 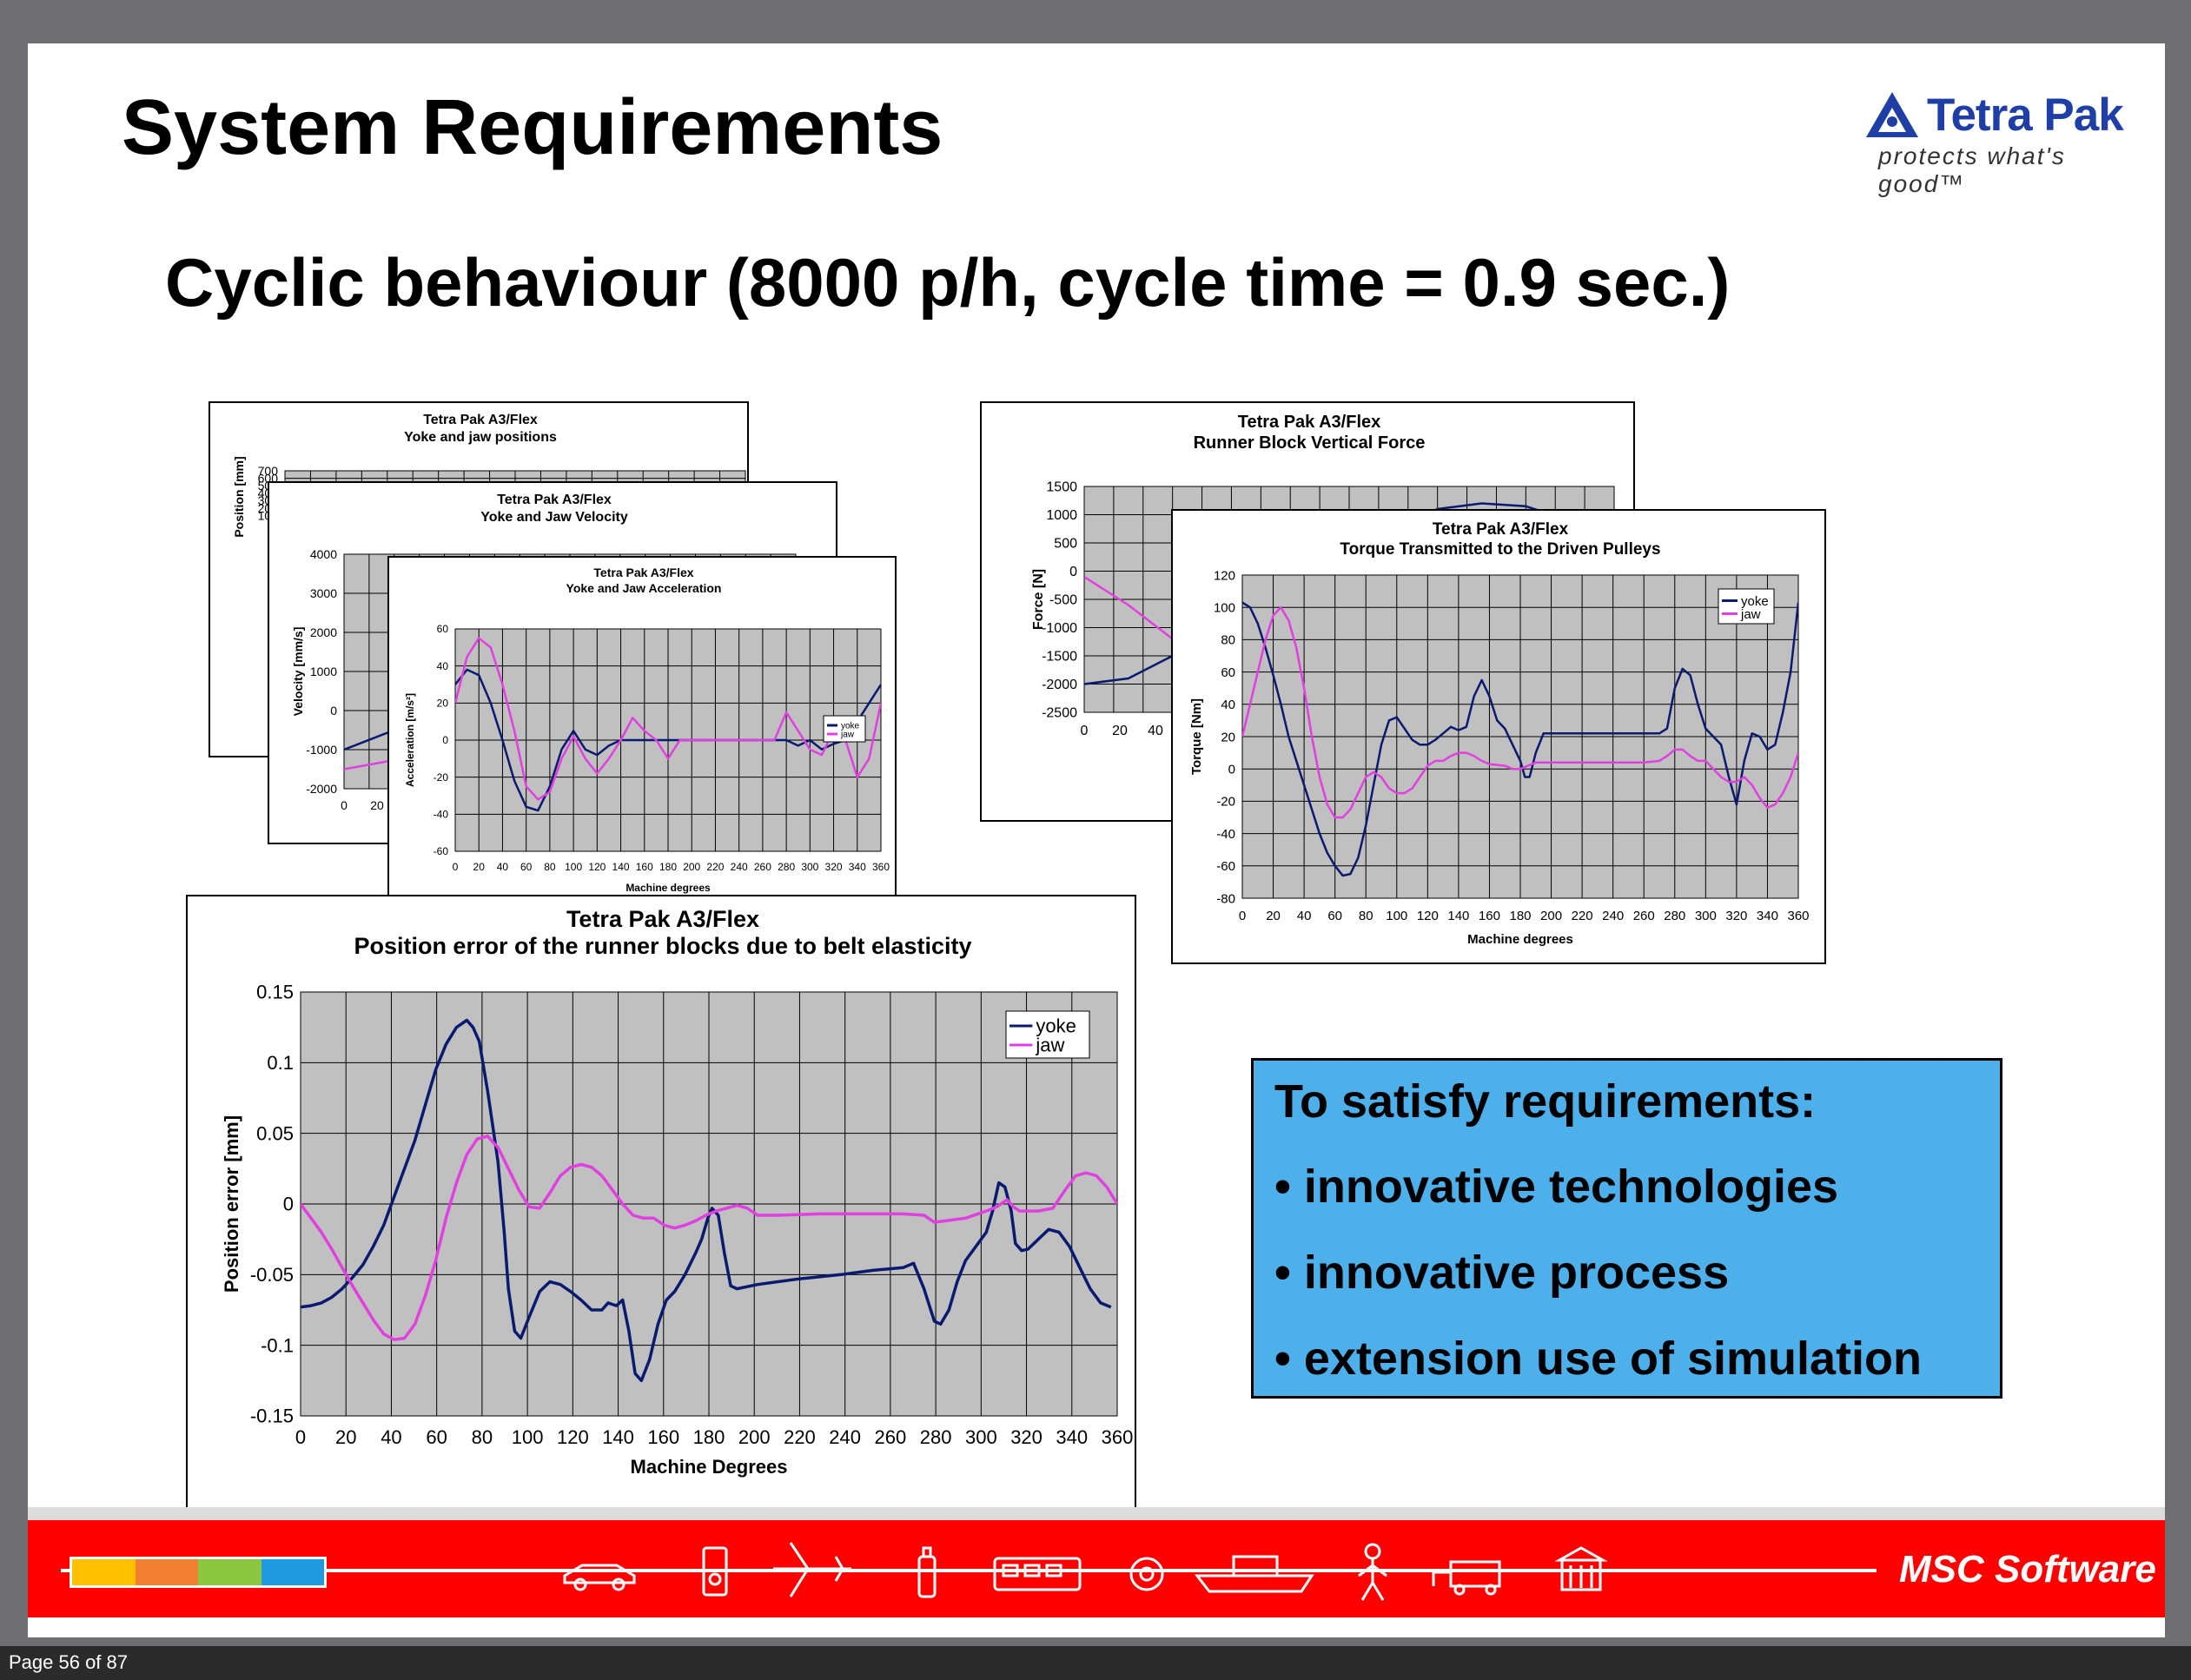 What do you see at coordinates (104, 1572) in the screenshot?
I see `strip-yellow` at bounding box center [104, 1572].